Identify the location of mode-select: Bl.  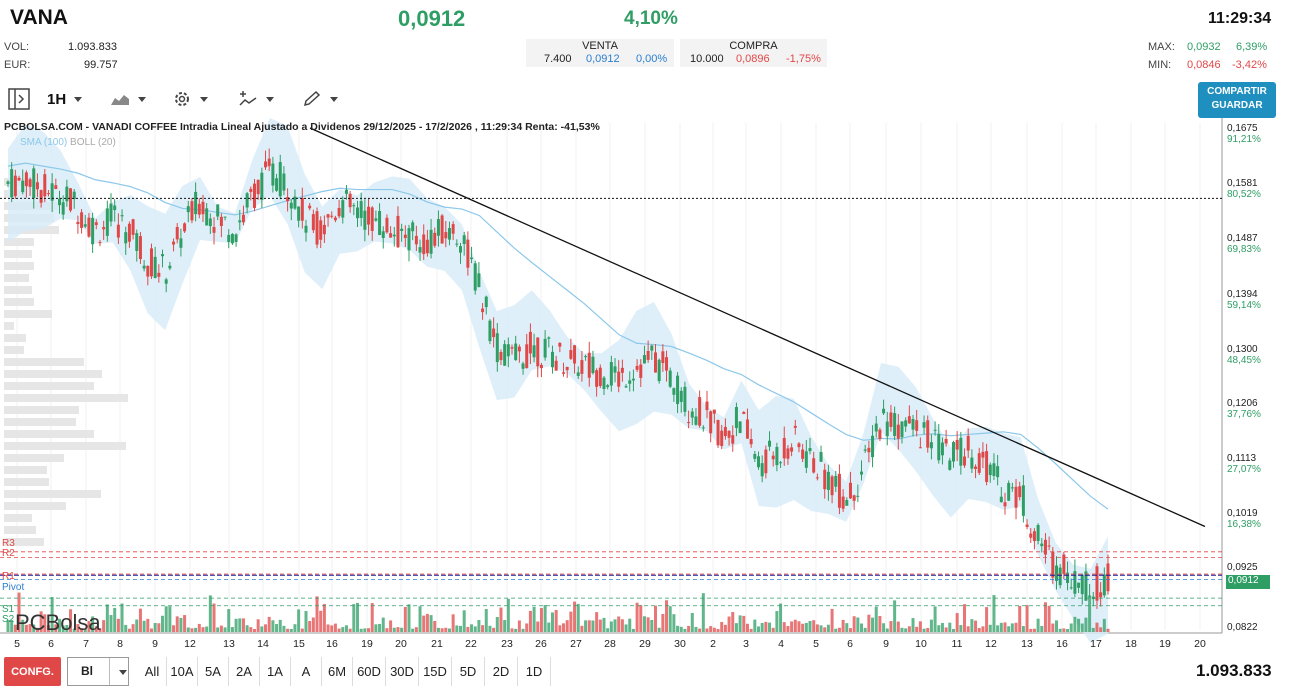
(98, 671).